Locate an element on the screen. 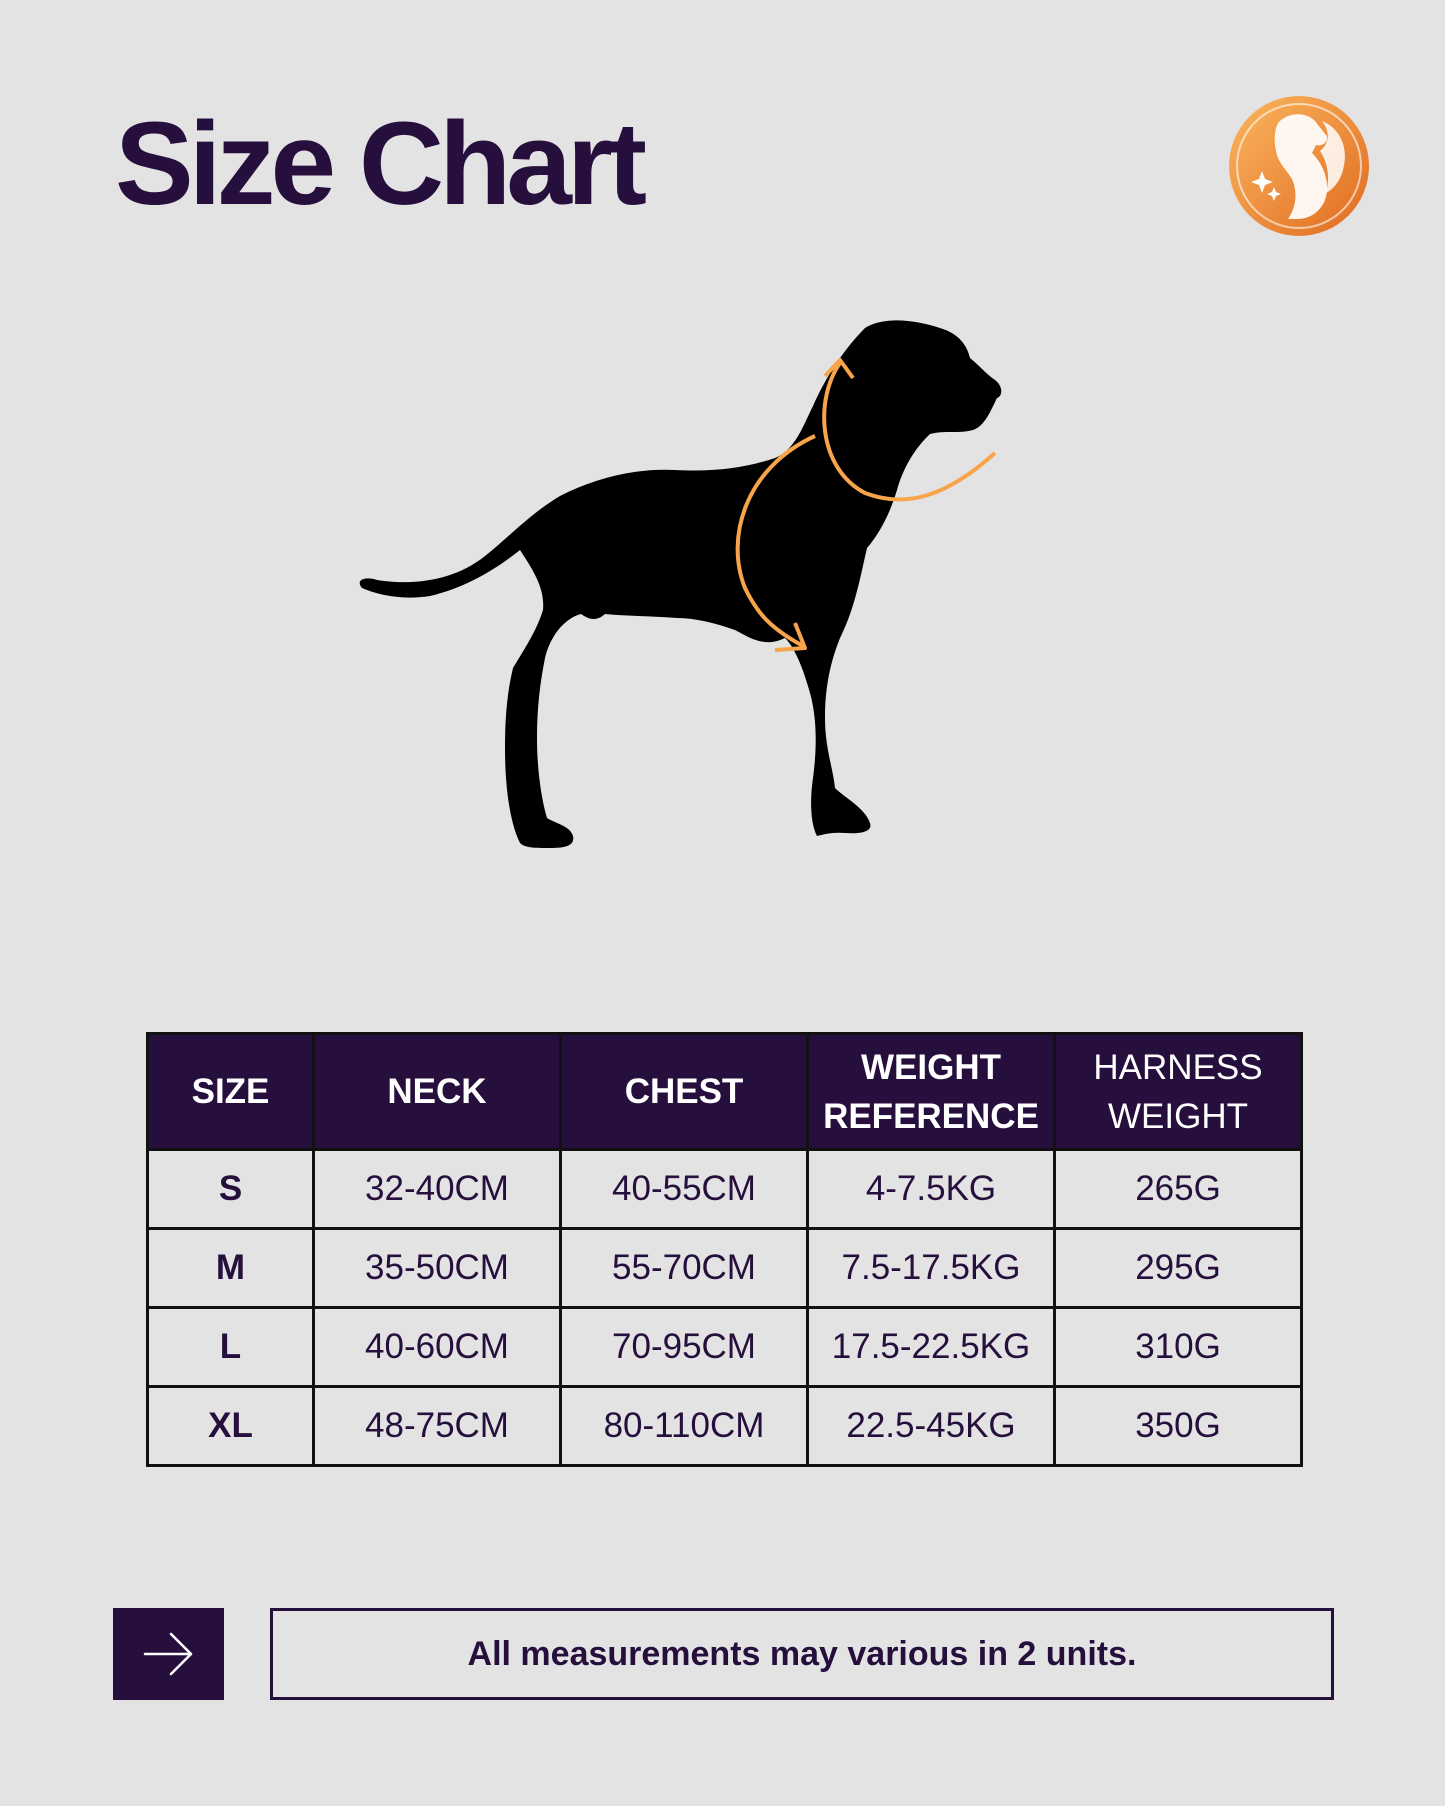 The image size is (1445, 1806). cell-weight-reference: 7.5-17.5KG is located at coordinates (931, 1268).